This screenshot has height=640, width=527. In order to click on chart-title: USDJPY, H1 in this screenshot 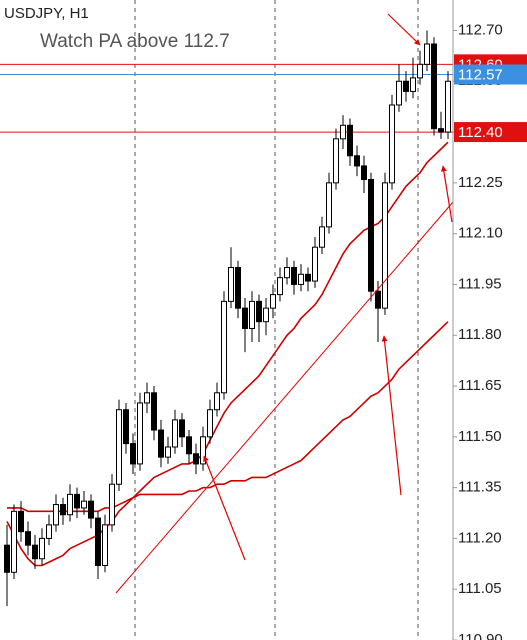, I will do `click(46, 13)`.